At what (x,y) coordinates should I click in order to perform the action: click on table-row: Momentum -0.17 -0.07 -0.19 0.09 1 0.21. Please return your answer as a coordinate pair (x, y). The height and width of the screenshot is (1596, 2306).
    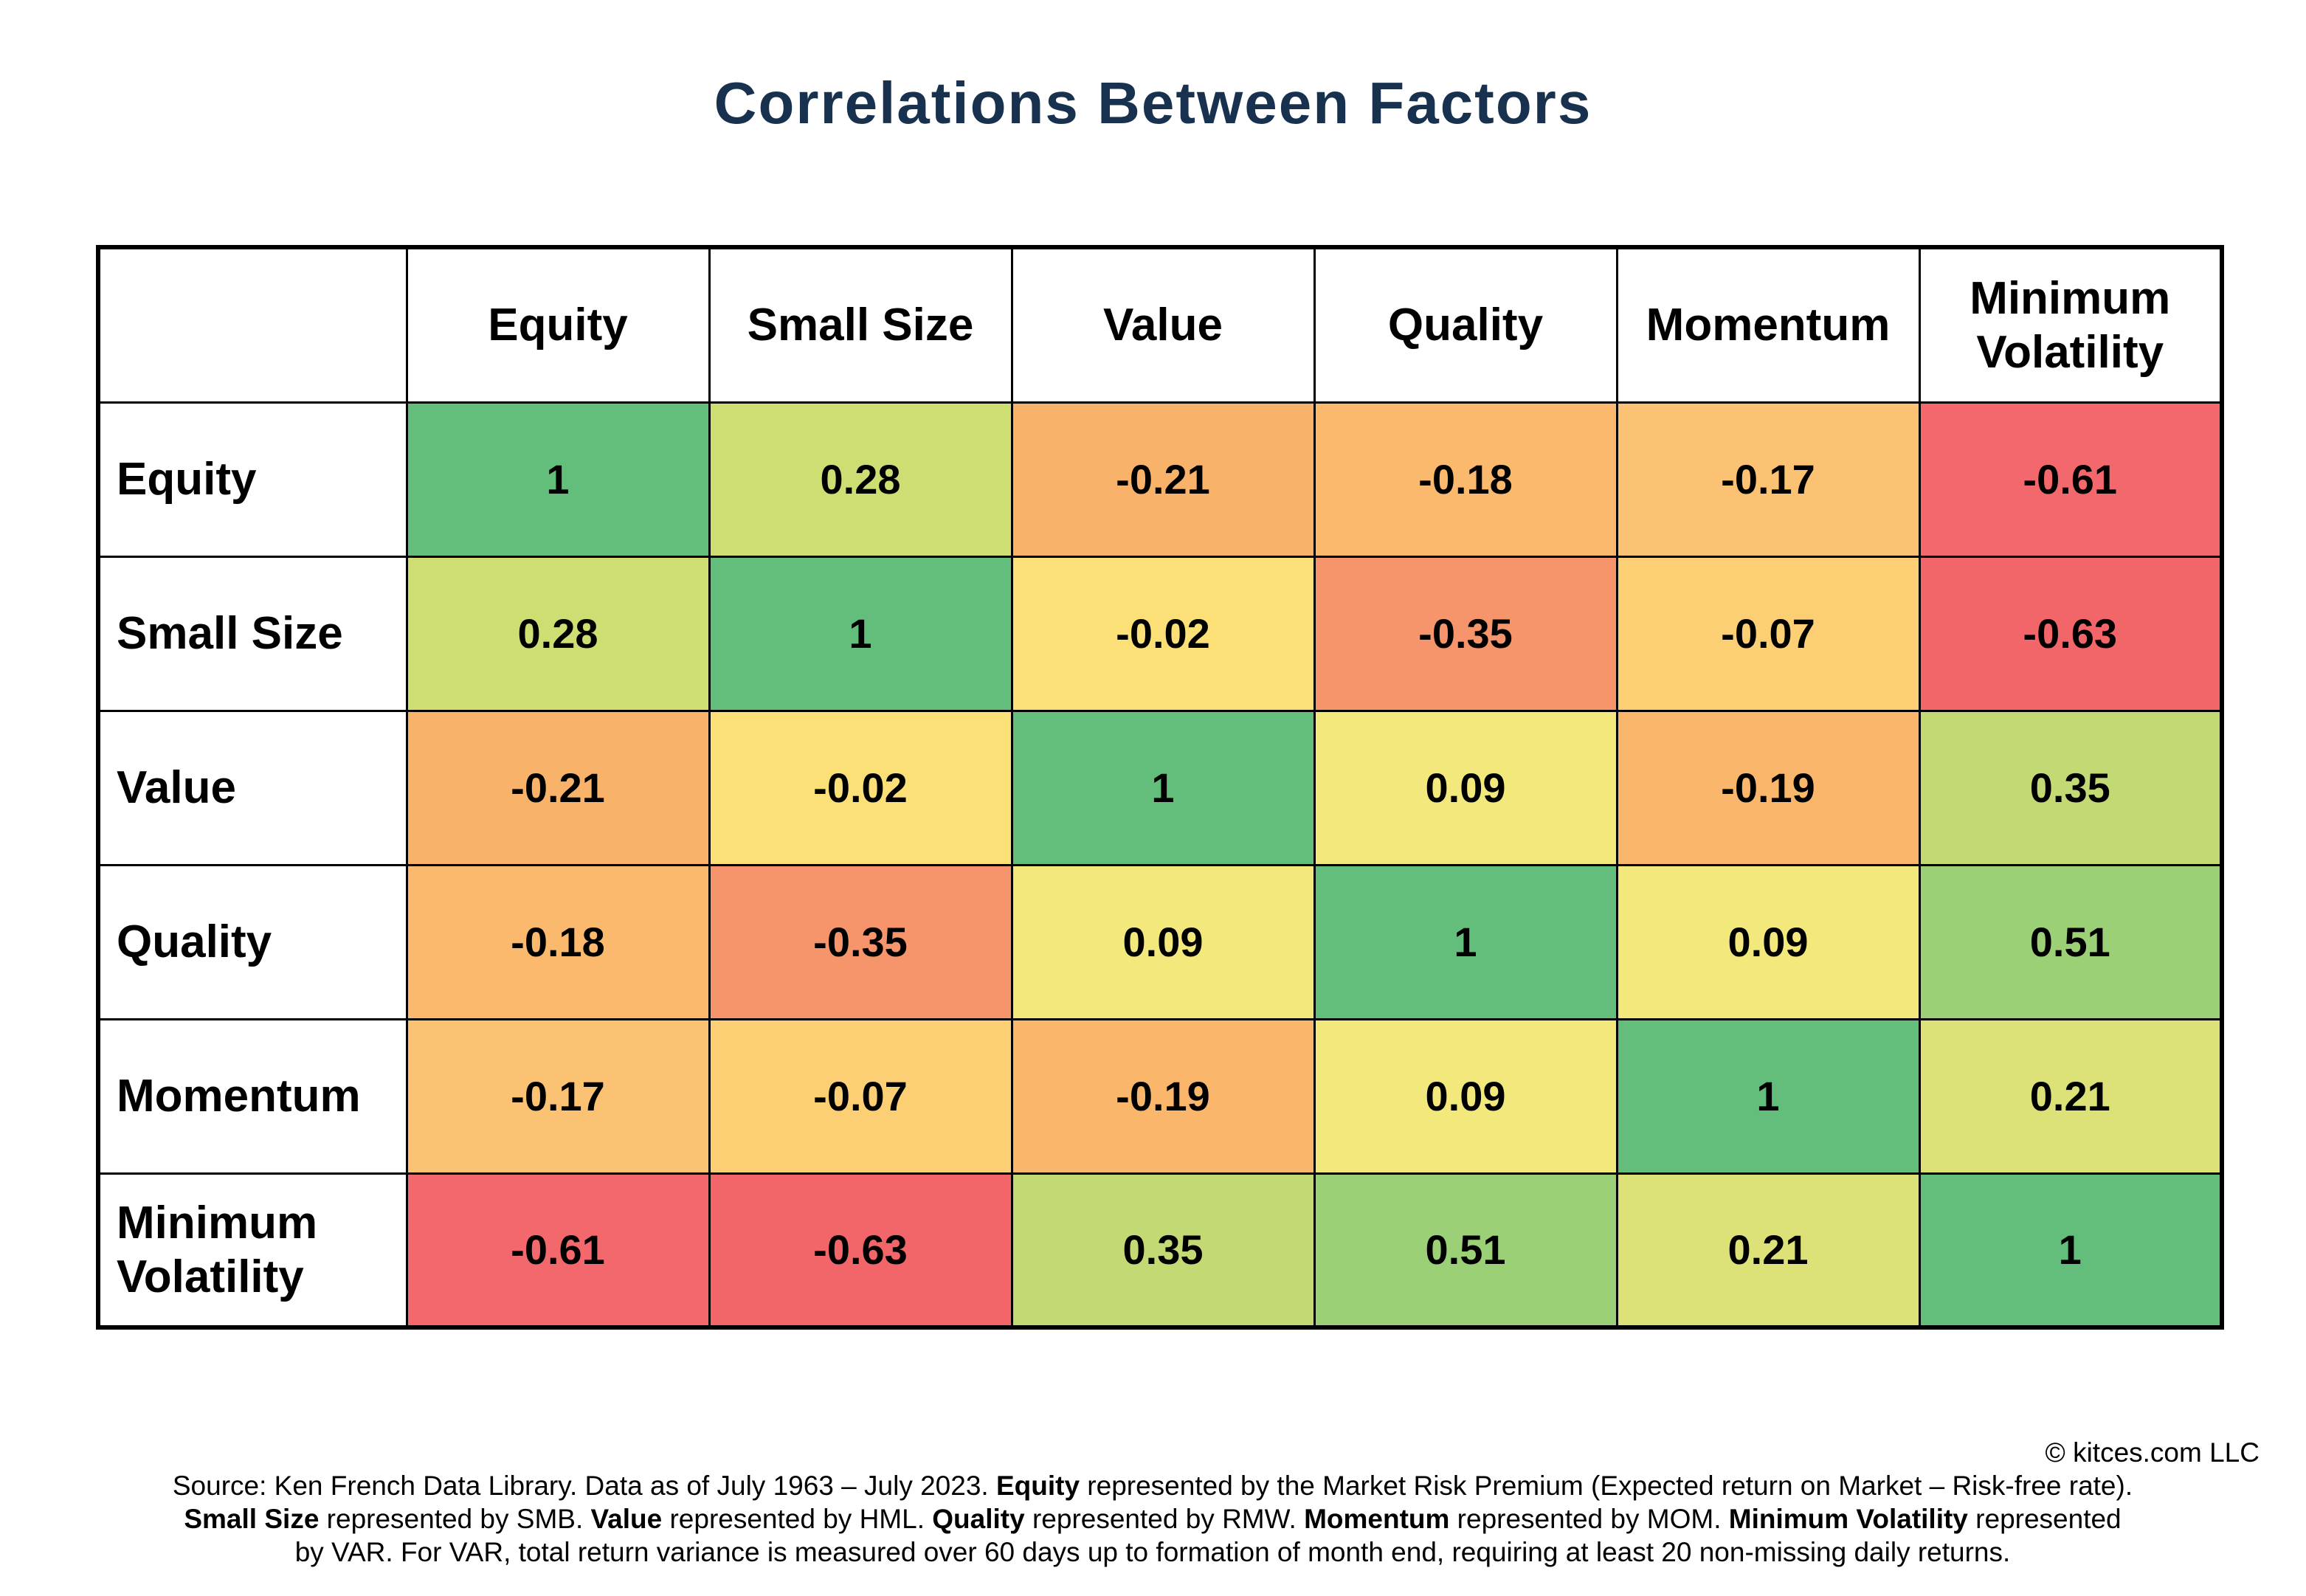
    Looking at the image, I should click on (1160, 1096).